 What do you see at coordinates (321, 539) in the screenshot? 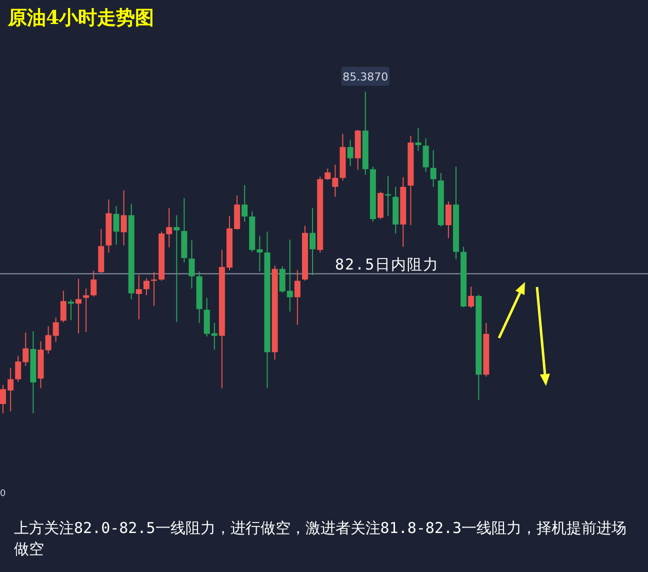
I see `text: 上方关注82.0-82.5一线阻力，进行做空，激进者关注81.8-82.3一线阻力，择机提前进场做空` at bounding box center [321, 539].